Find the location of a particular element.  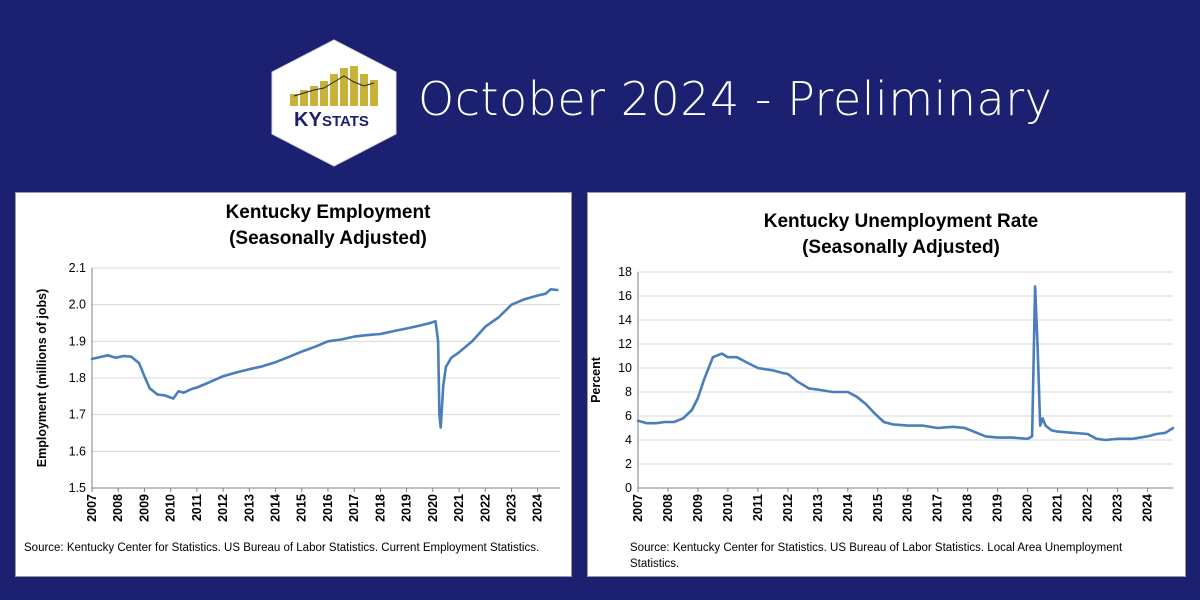

employment-x-tick-label: 2019 is located at coordinates (407, 508).